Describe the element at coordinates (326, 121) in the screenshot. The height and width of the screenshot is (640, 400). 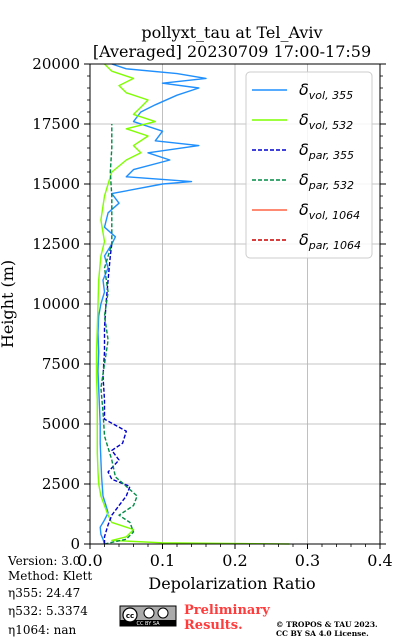
I see `legend-label-1: δvol, 532` at that location.